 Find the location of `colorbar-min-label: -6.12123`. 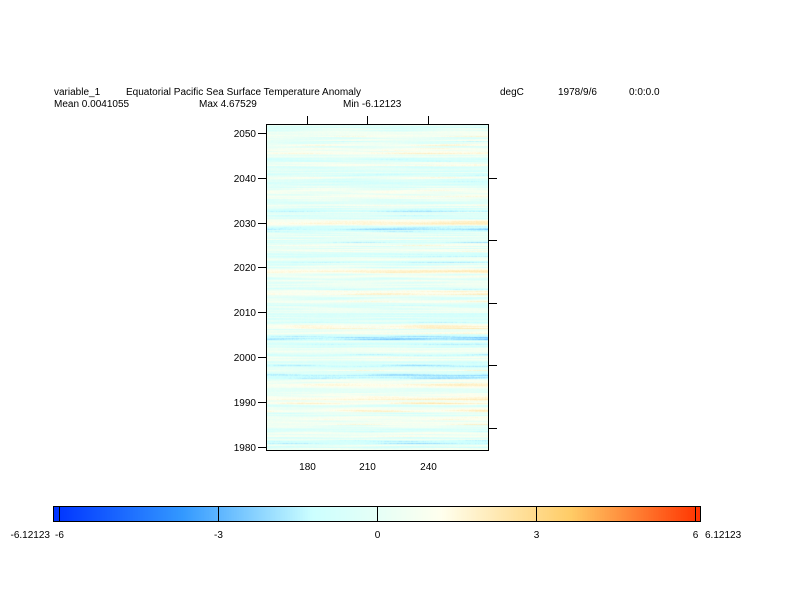

colorbar-min-label: -6.12123 is located at coordinates (30, 535).